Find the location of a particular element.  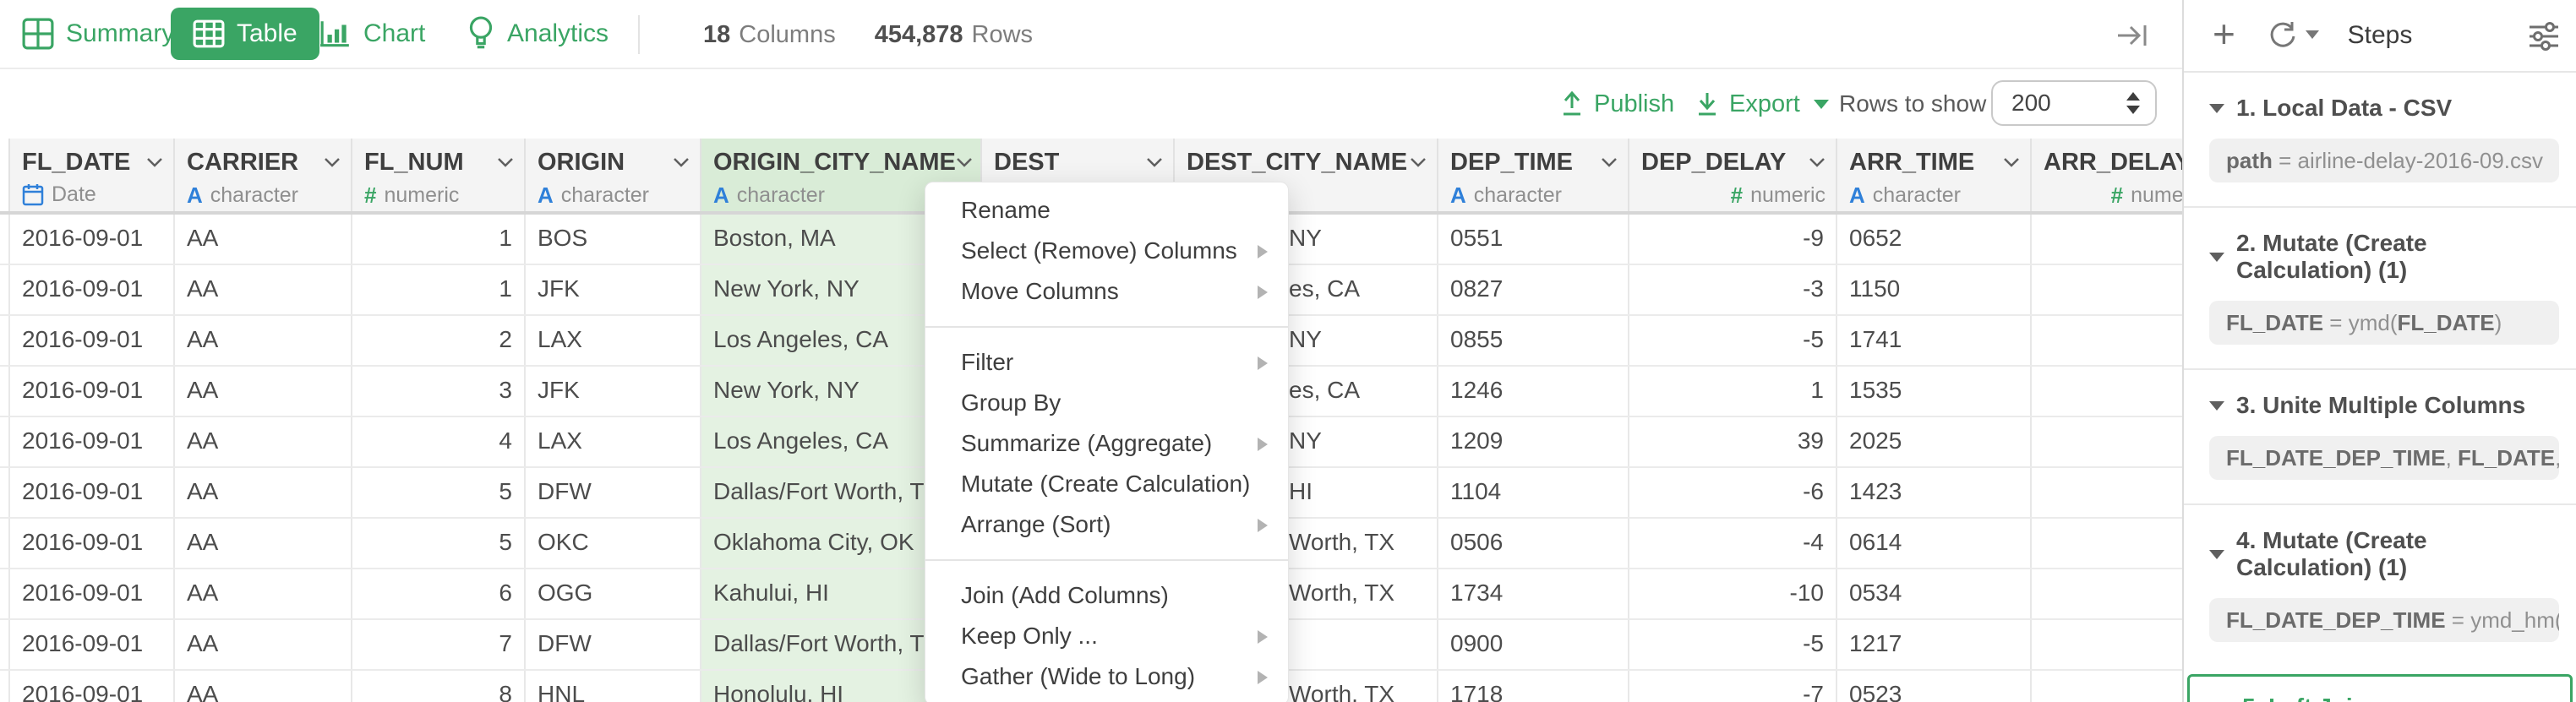

tab-analytics: Analytics is located at coordinates (538, 34).